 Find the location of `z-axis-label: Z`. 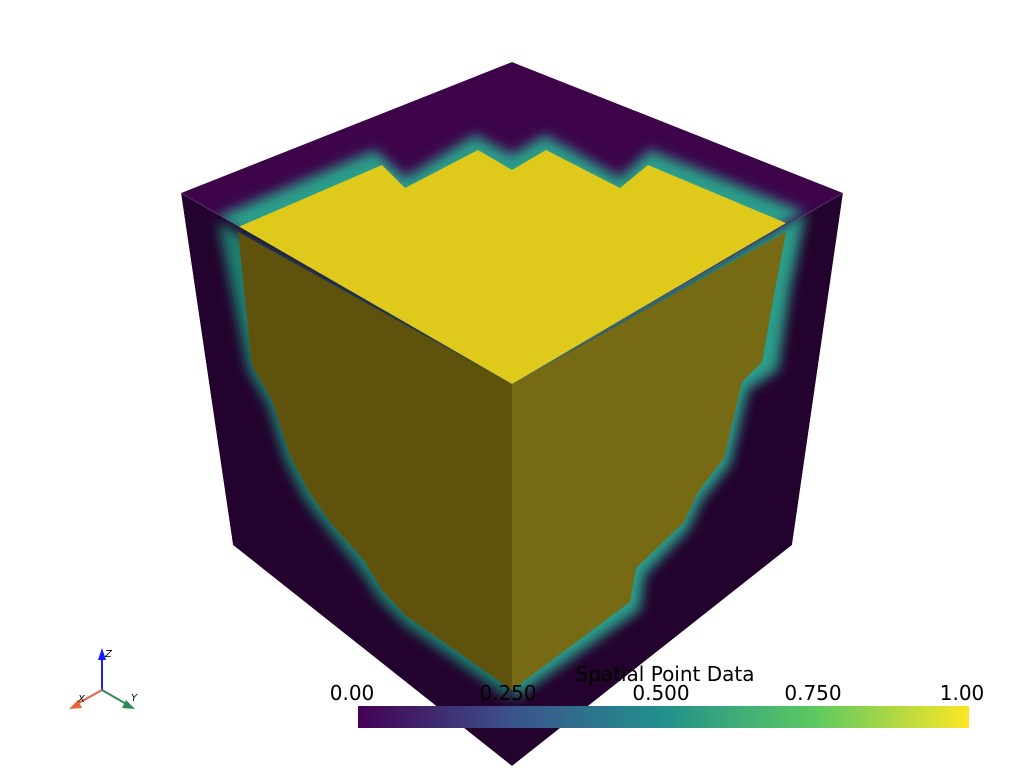

z-axis-label: Z is located at coordinates (108, 654).